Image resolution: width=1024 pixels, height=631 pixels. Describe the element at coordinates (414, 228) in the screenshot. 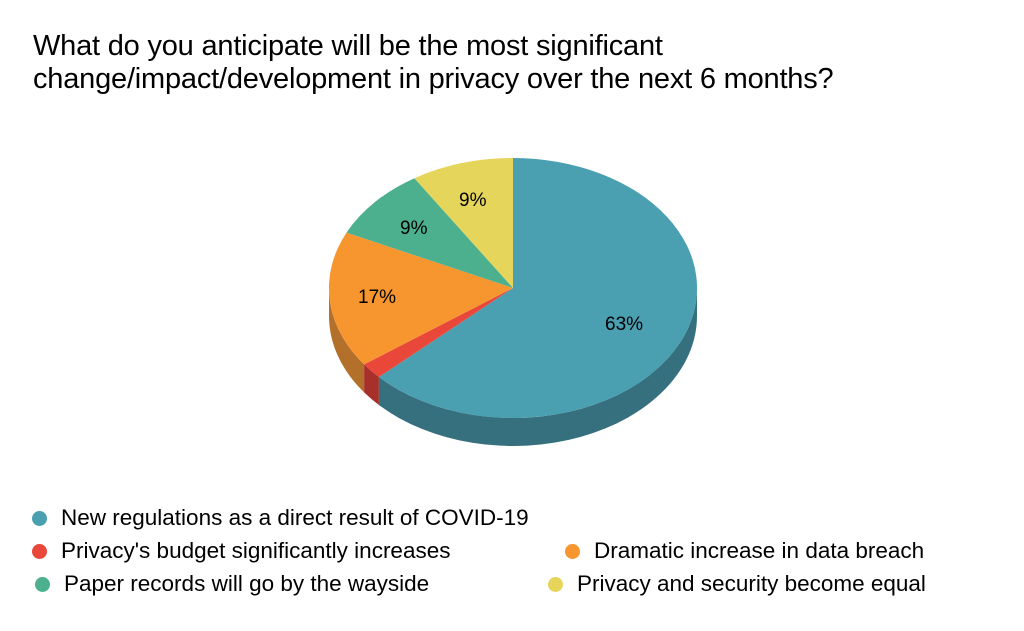

I see `data-label-paper-records: 9%` at that location.